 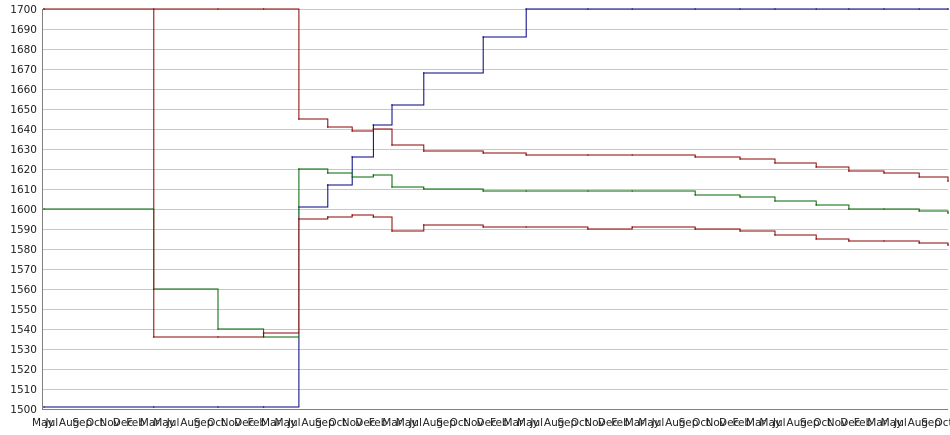 What do you see at coordinates (23, 90) in the screenshot?
I see `y-tick-label: 1660` at bounding box center [23, 90].